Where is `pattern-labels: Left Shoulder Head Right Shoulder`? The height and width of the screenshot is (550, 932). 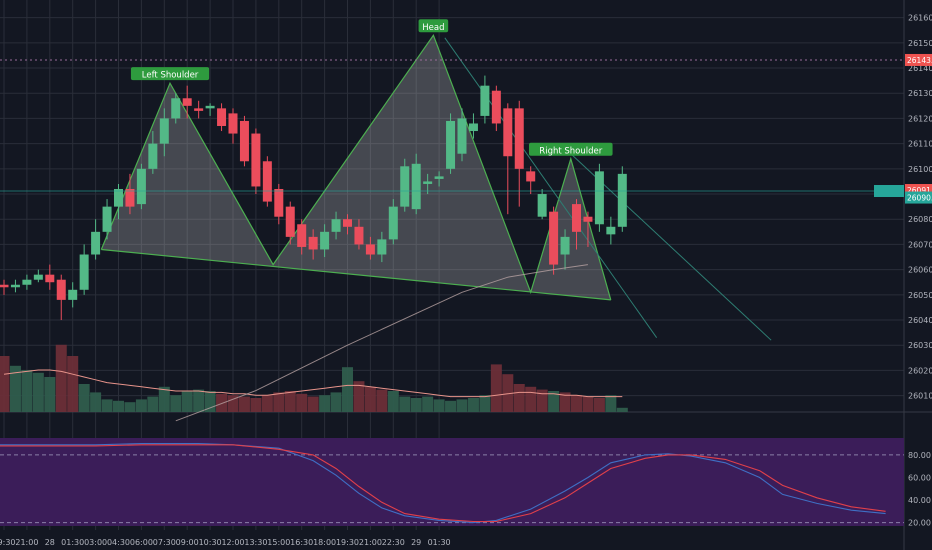 pattern-labels: Left Shoulder Head Right Shoulder is located at coordinates (371, 87).